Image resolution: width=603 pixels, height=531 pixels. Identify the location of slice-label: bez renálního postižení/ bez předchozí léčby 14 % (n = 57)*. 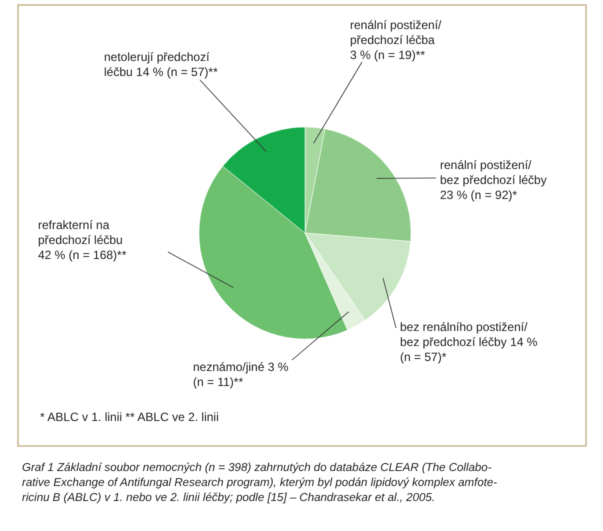
(469, 342).